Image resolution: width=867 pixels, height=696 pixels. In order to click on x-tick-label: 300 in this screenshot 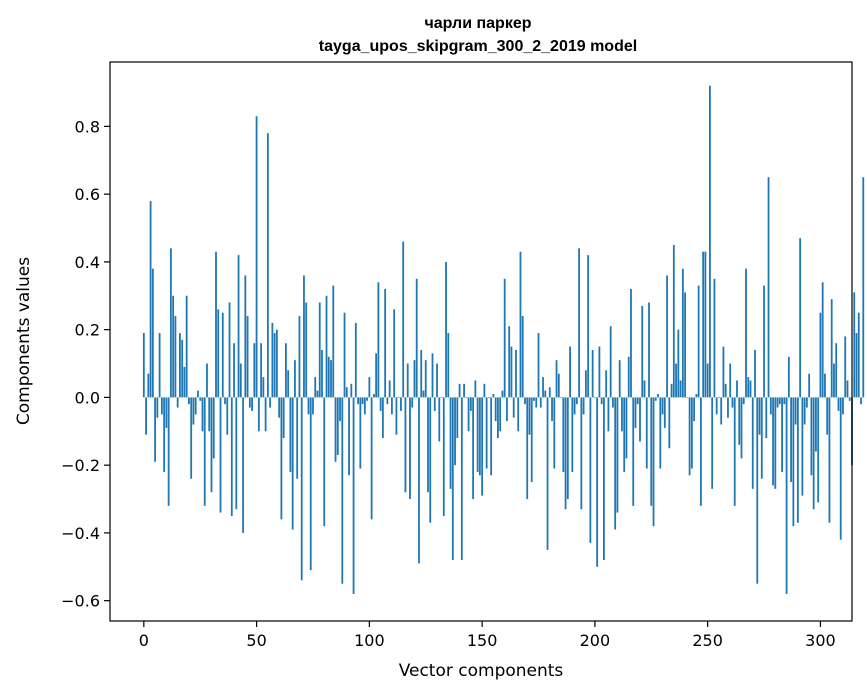, I will do `click(820, 640)`.